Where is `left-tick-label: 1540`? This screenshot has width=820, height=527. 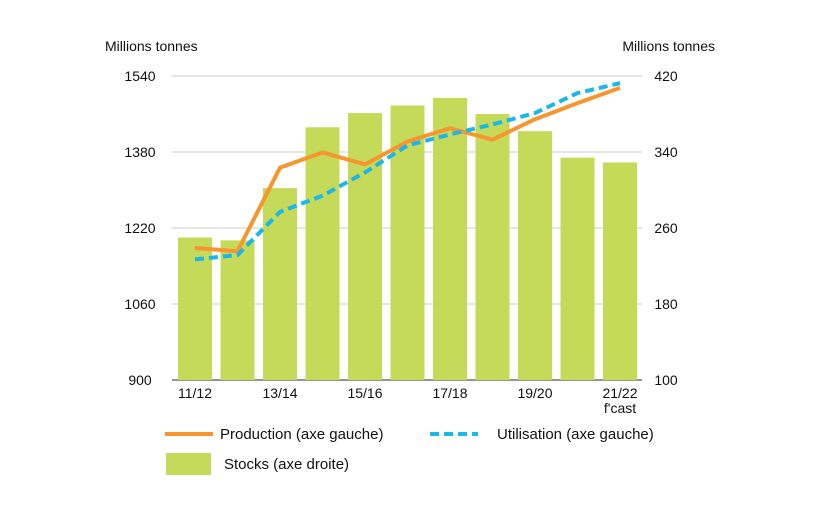
left-tick-label: 1540 is located at coordinates (139, 76).